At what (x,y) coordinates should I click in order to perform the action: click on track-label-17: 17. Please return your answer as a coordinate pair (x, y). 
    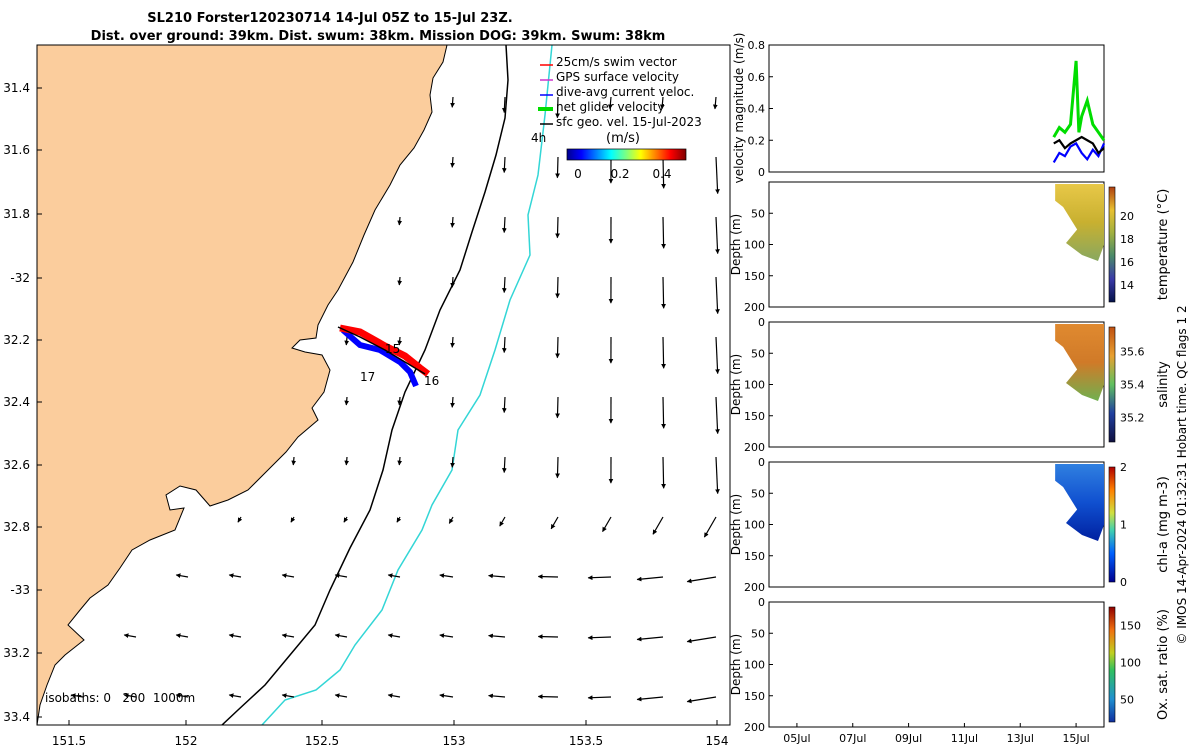
    Looking at the image, I should click on (367, 377).